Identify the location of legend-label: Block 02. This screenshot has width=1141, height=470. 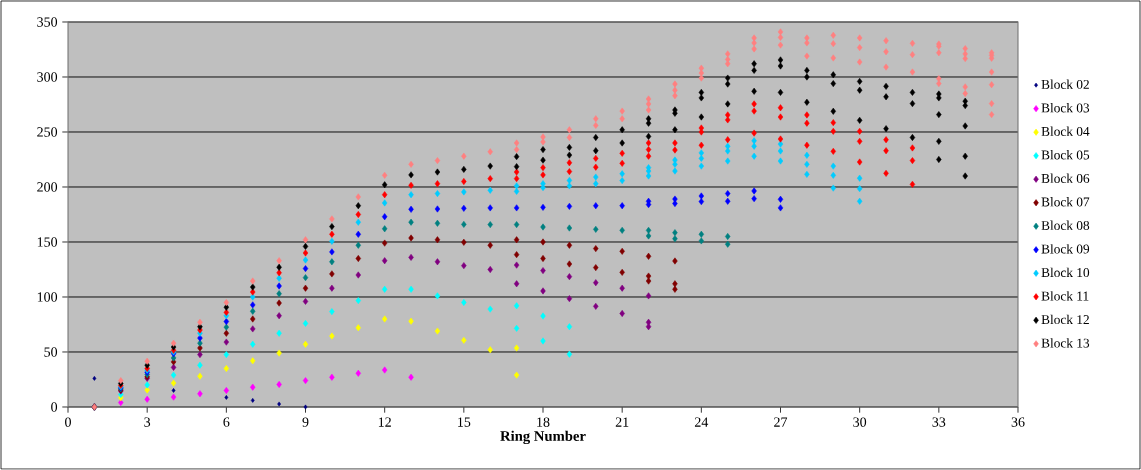
(1065, 84).